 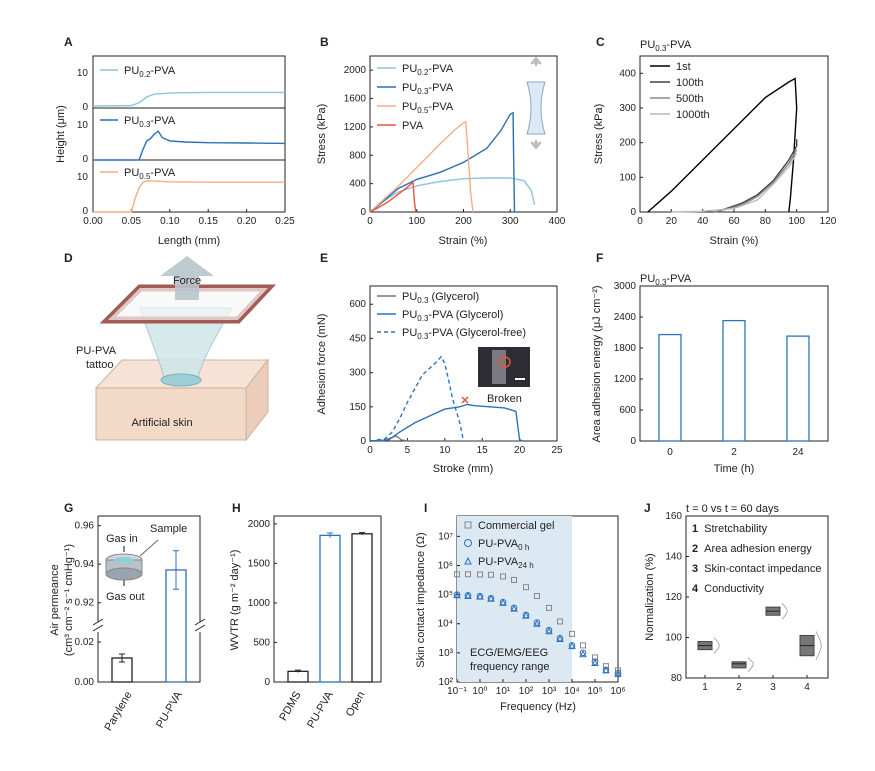 I want to click on x-tick-label: 20, so click(x=520, y=450).